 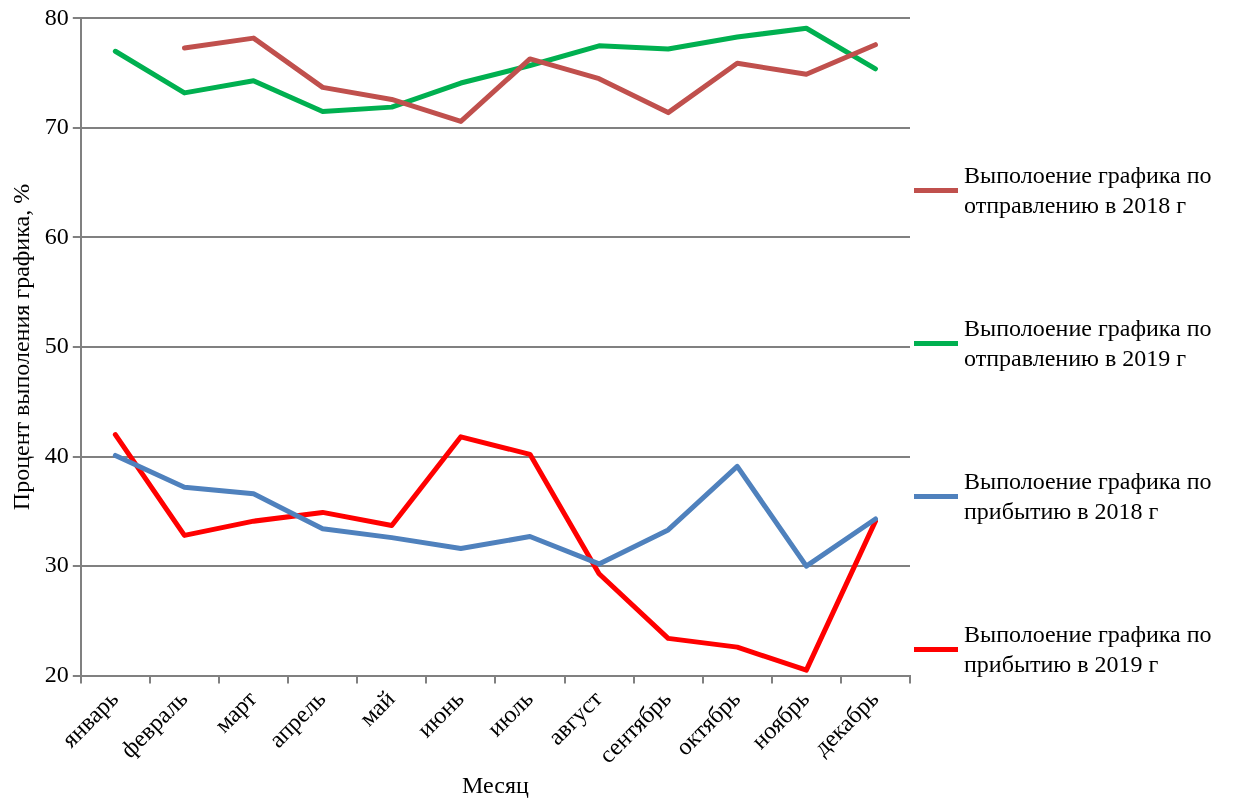 What do you see at coordinates (1088, 343) in the screenshot?
I see `legend-label: Выполоение графика по отправлению в 2019 г` at bounding box center [1088, 343].